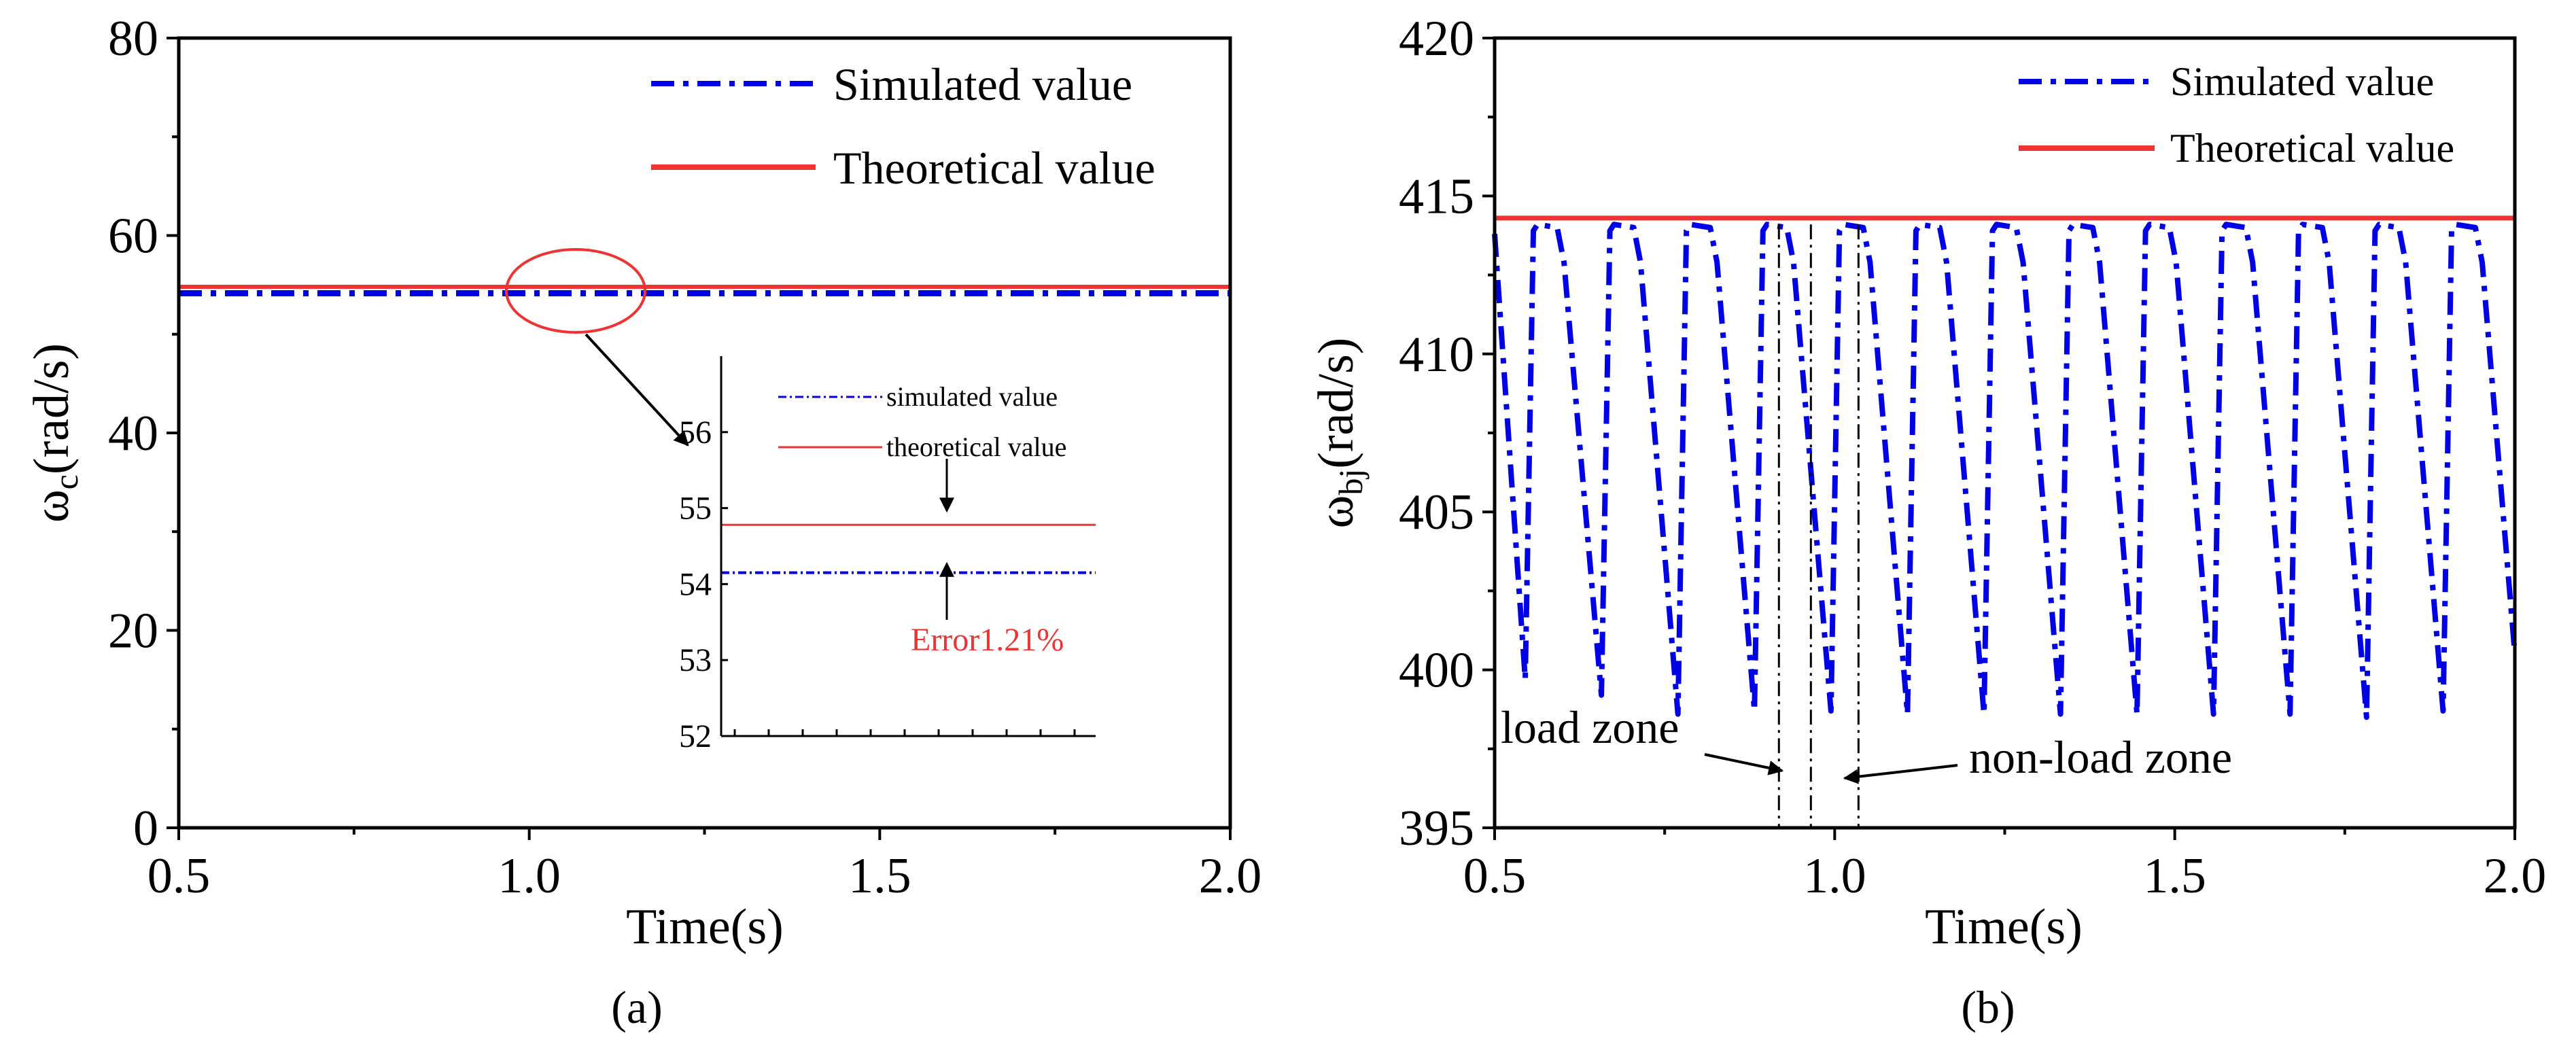  What do you see at coordinates (1436, 512) in the screenshot?
I see `y-tick-label-b-2: 405` at bounding box center [1436, 512].